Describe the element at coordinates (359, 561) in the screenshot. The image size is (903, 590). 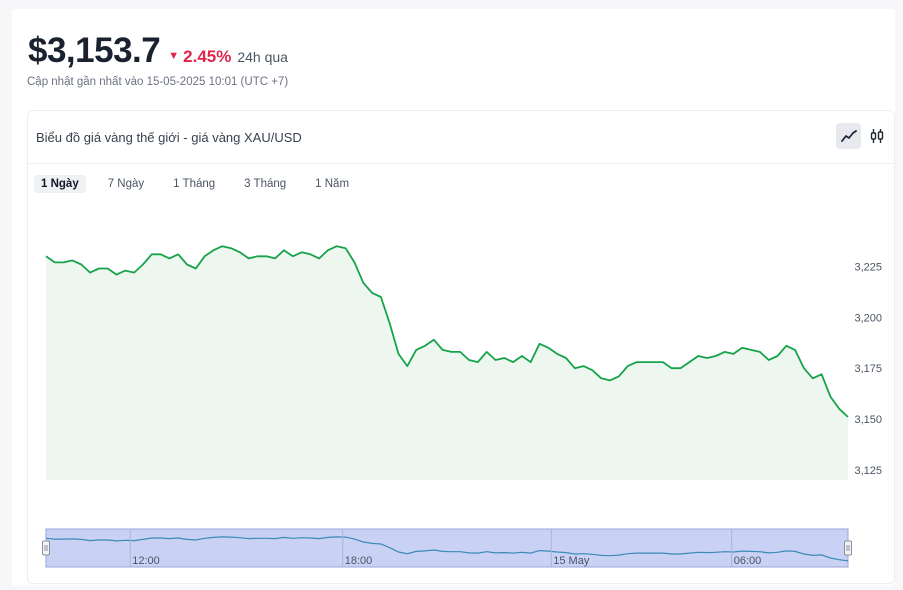
I see `navigator-label: 18:00` at that location.